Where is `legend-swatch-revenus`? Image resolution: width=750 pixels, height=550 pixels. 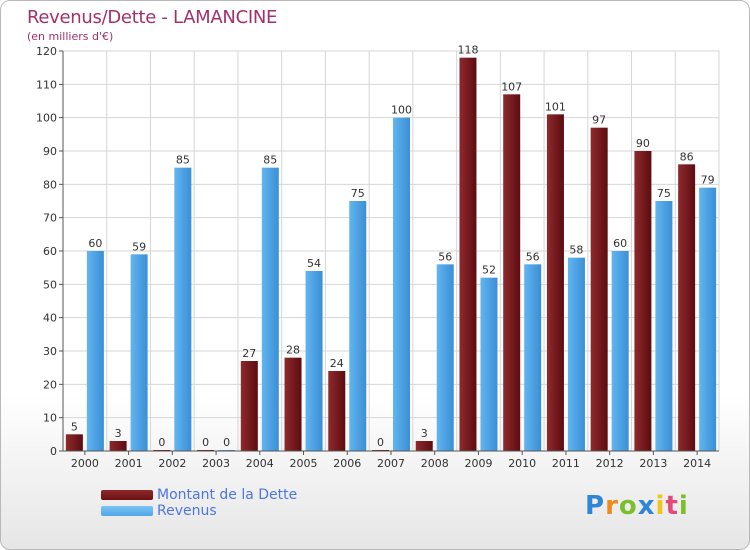 legend-swatch-revenus is located at coordinates (127, 511).